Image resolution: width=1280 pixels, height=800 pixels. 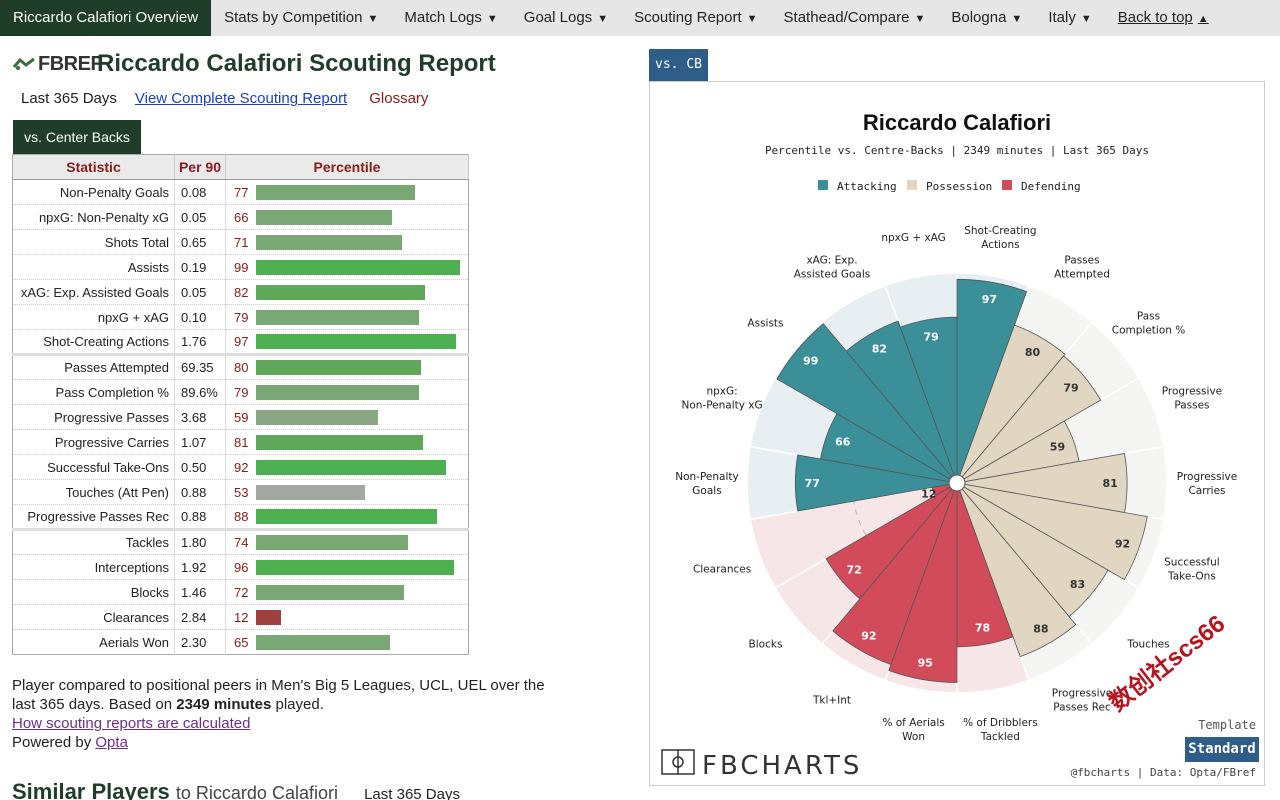 I want to click on tab-vs-cb: vs. CB, so click(x=678, y=65).